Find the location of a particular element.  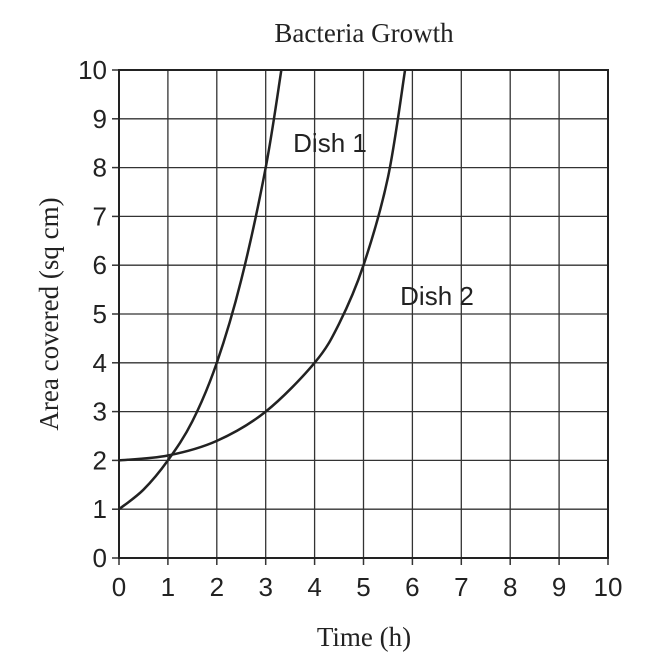

x-tick-label: 10 is located at coordinates (608, 587).